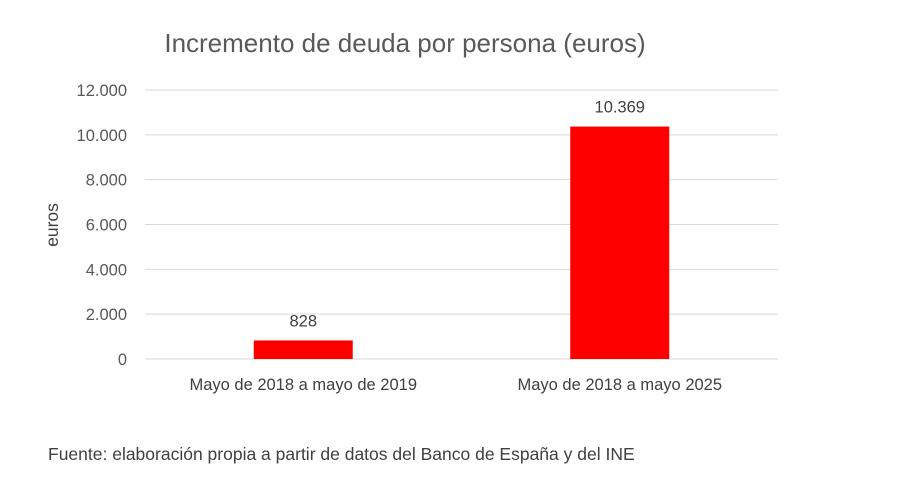 Image resolution: width=898 pixels, height=492 pixels. I want to click on y-tick-label: 12.000, so click(102, 91).